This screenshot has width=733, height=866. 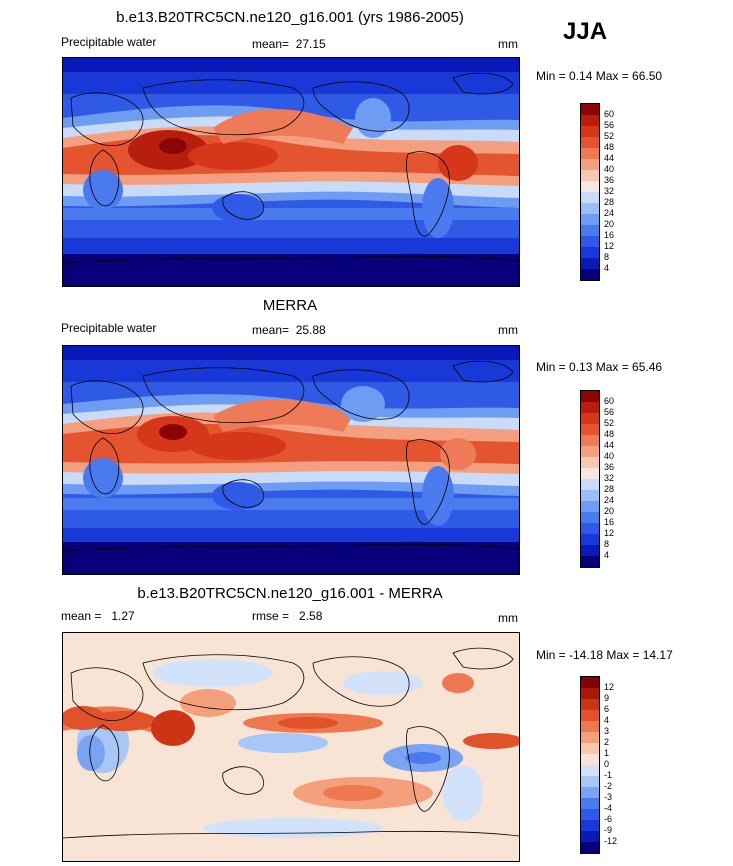 I want to click on panel2-colorbar, so click(x=590, y=479).